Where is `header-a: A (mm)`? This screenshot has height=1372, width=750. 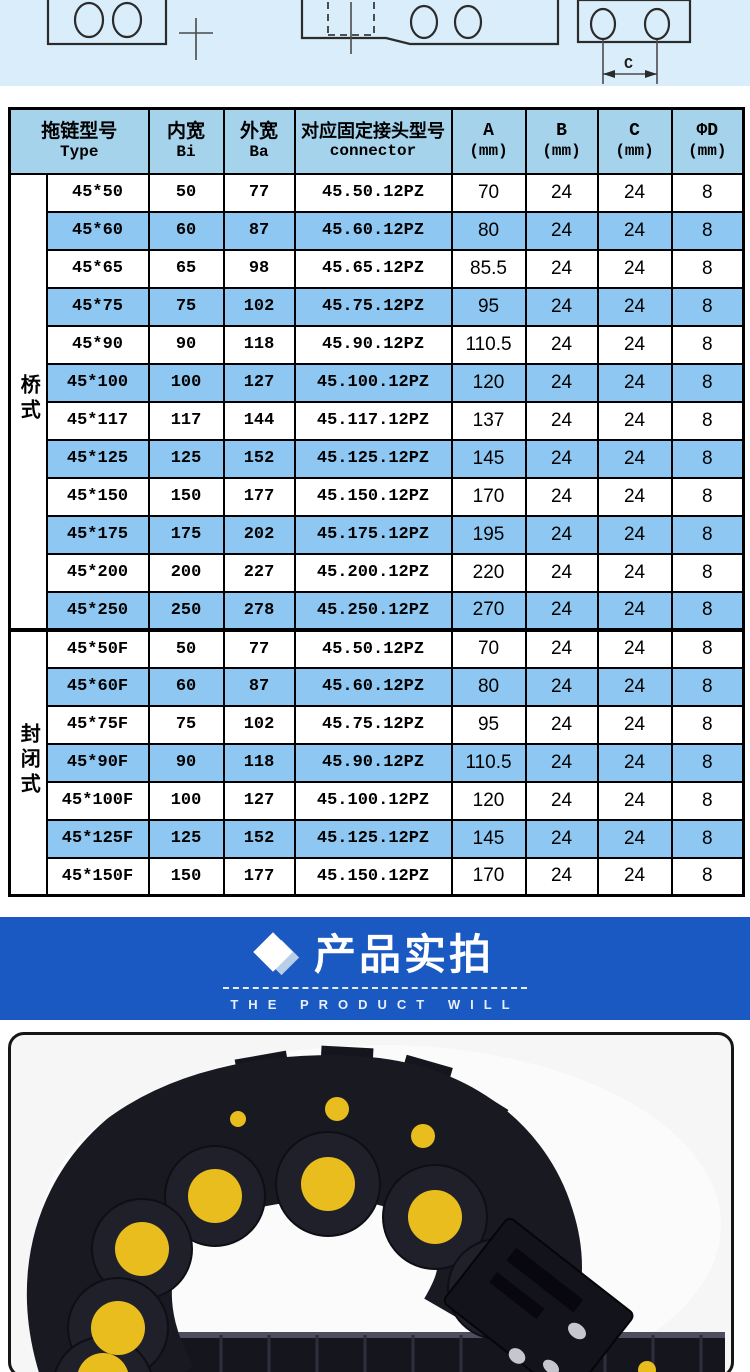 header-a: A (mm) is located at coordinates (488, 141).